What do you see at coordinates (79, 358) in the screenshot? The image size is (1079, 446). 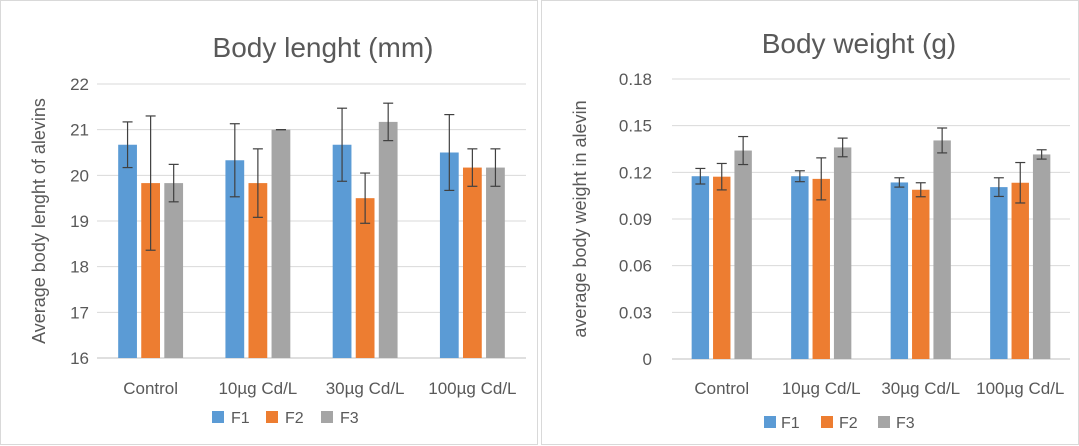 I see `y-tick-label: 16` at bounding box center [79, 358].